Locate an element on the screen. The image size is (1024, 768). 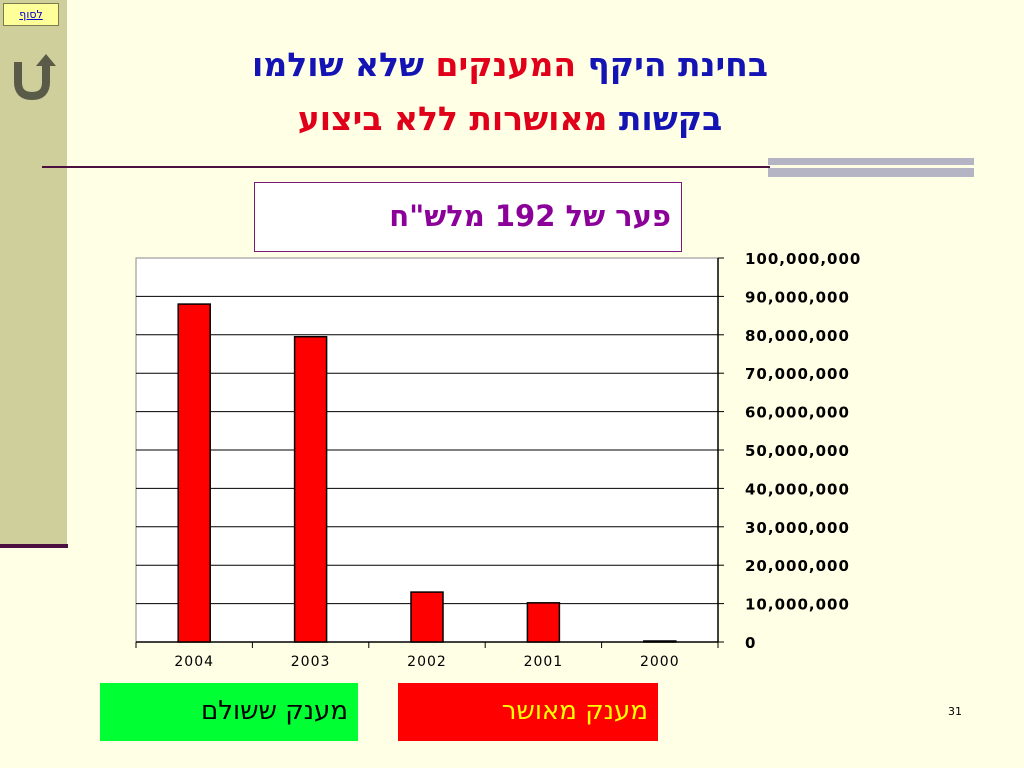
y-tick-label: 0 is located at coordinates (750, 643).